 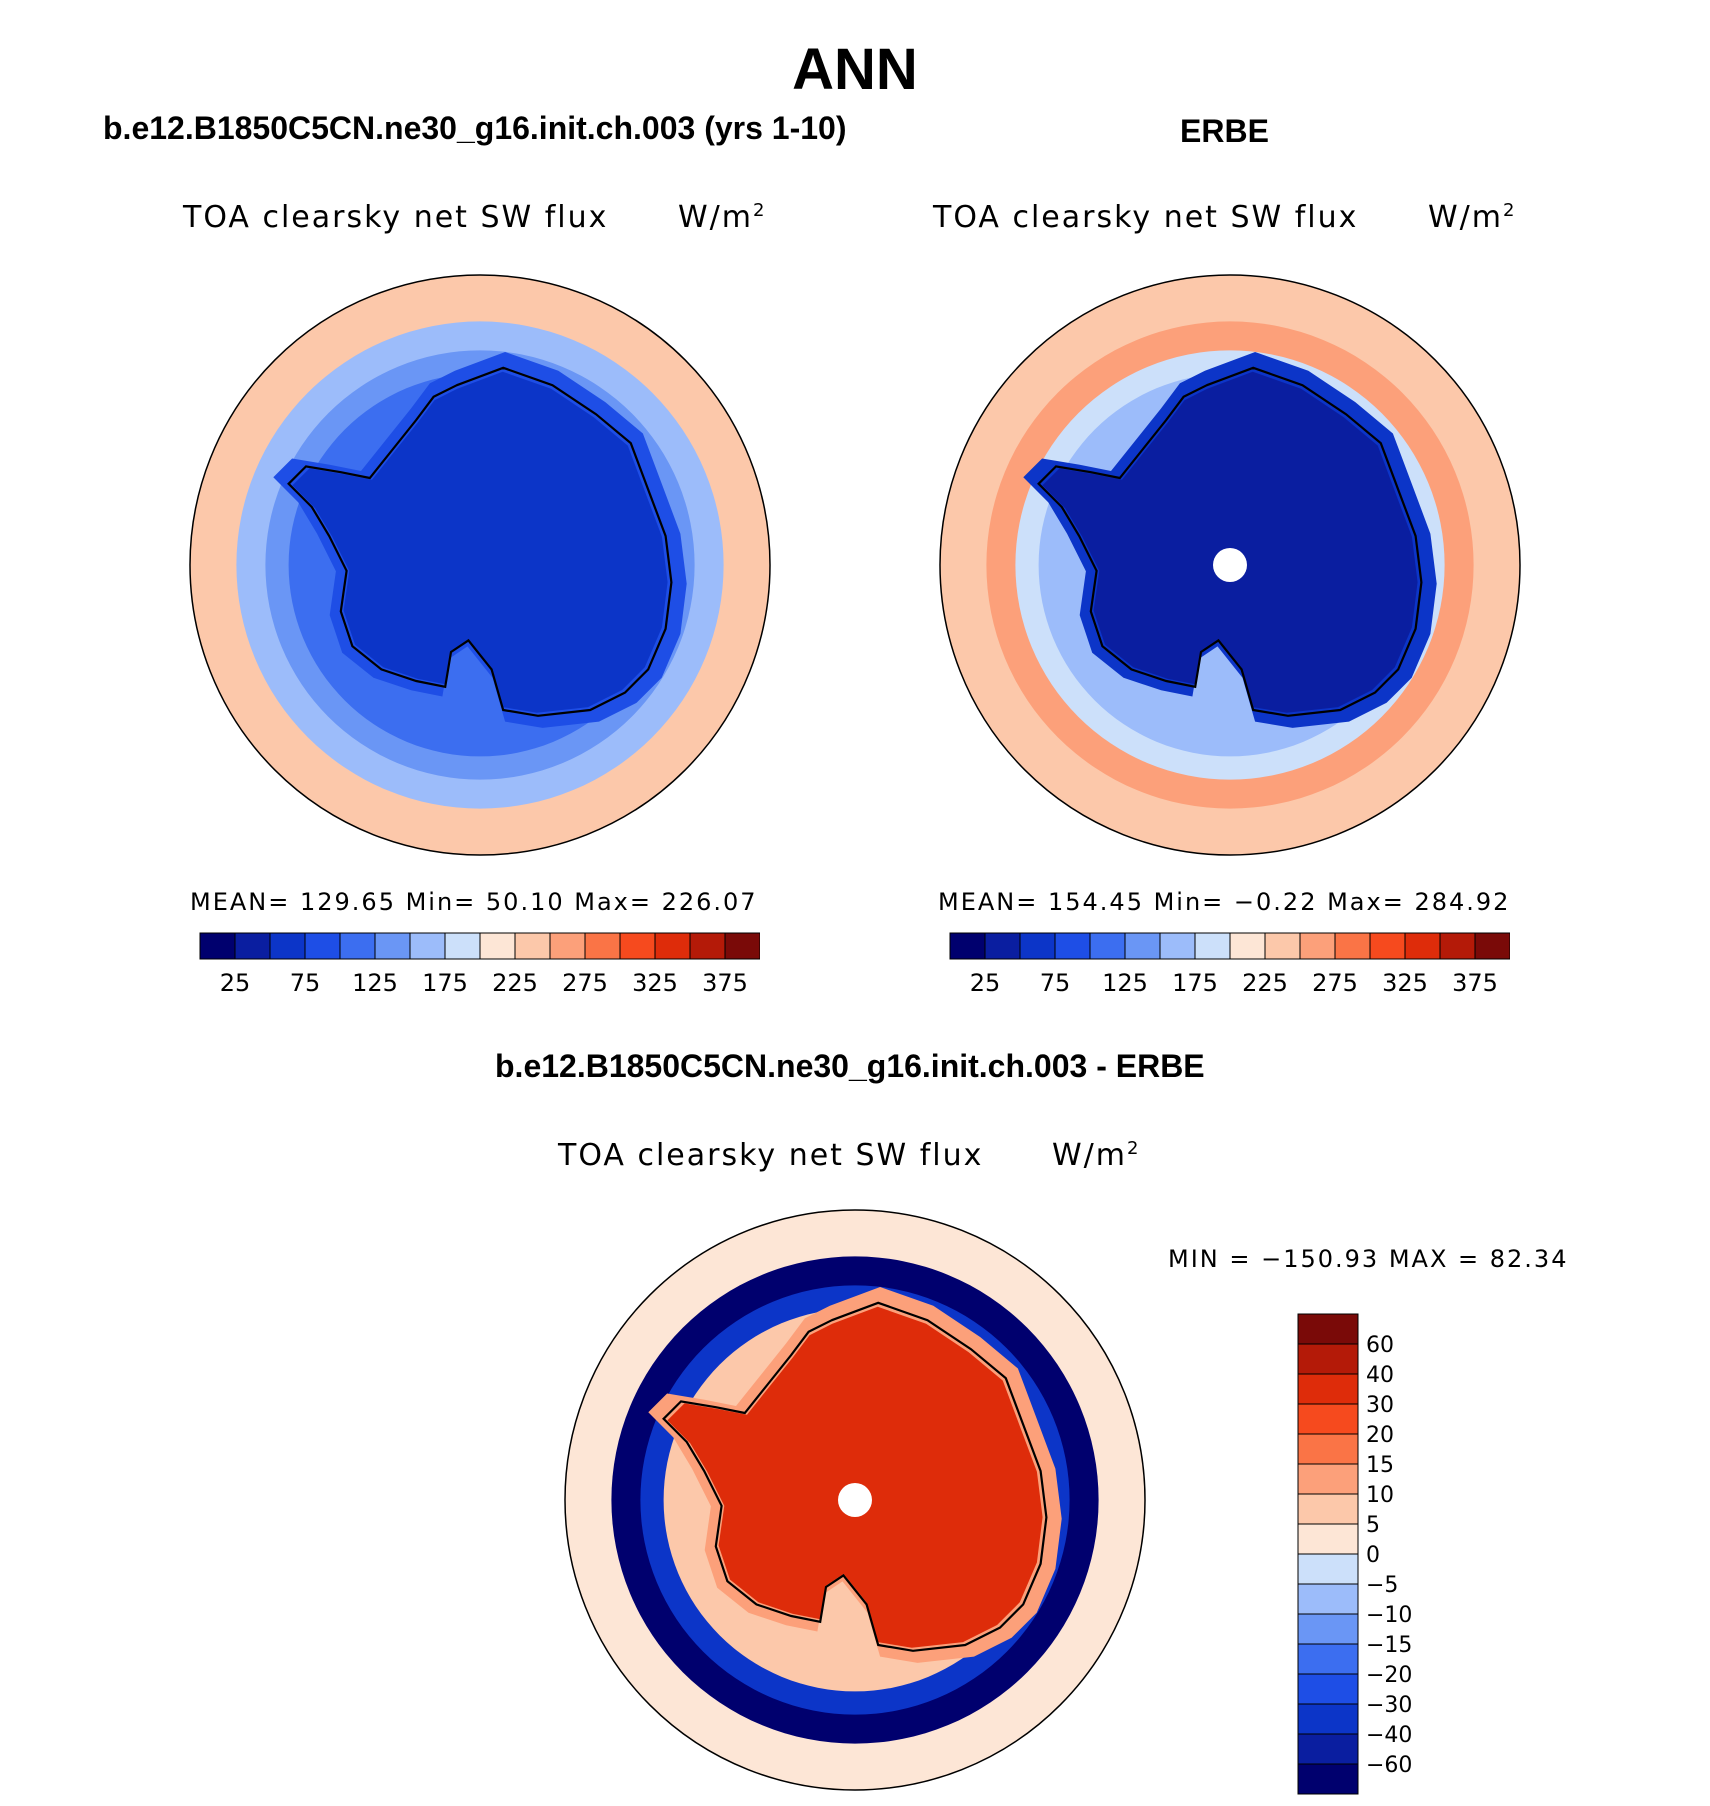 What do you see at coordinates (474, 902) in the screenshot?
I see `panel1-stats: MEAN= 129.65 Min= 50.10 Max= 226.07` at bounding box center [474, 902].